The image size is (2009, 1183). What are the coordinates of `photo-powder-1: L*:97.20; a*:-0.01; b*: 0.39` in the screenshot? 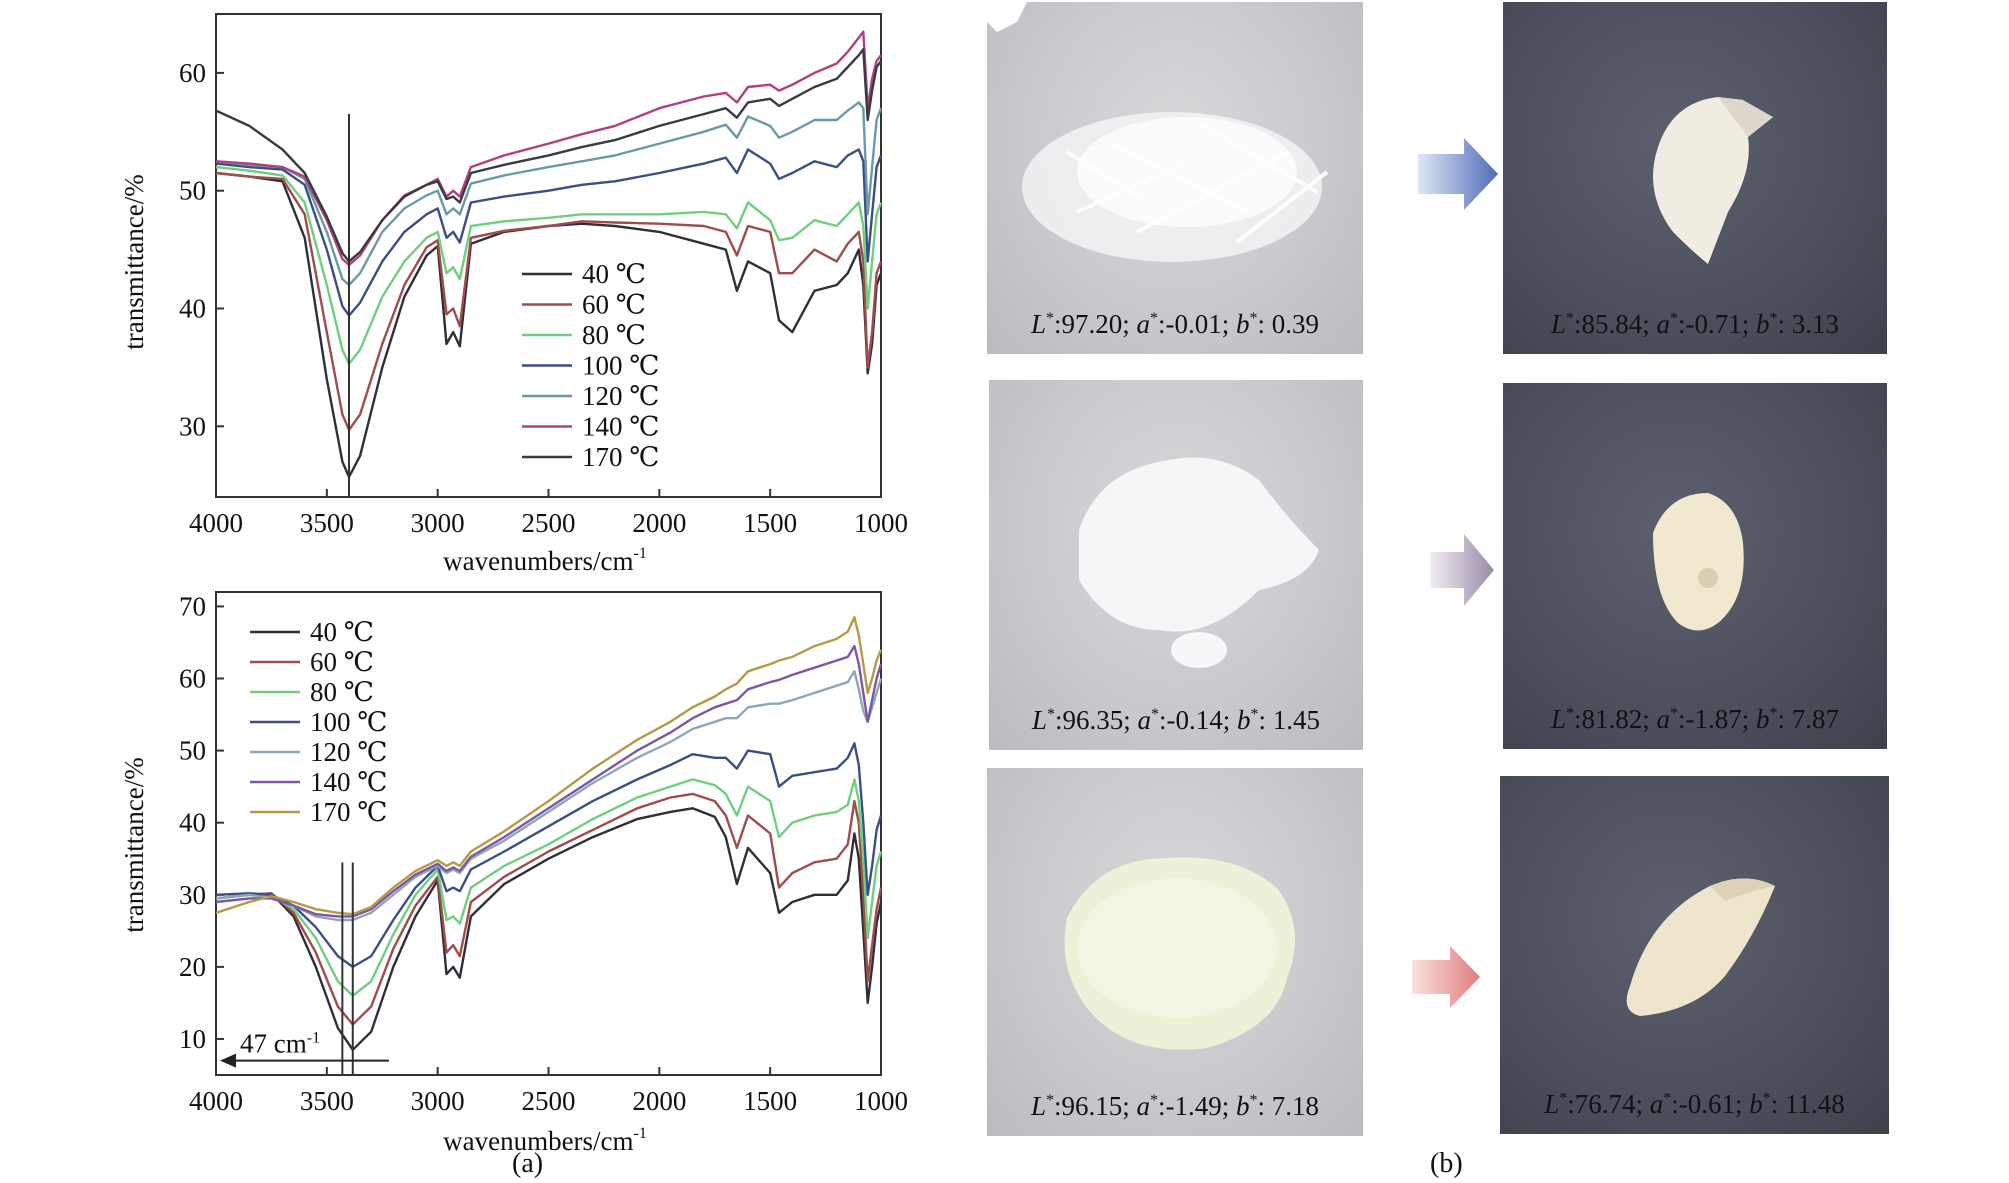 It's located at (1175, 178).